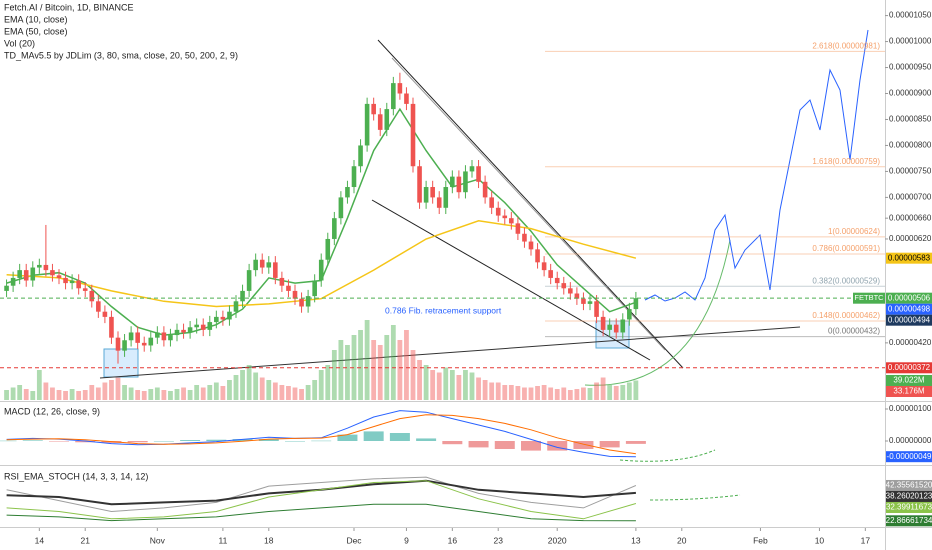 The width and height of the screenshot is (932, 550). Describe the element at coordinates (866, 540) in the screenshot. I see `x-tick-label: 17` at that location.